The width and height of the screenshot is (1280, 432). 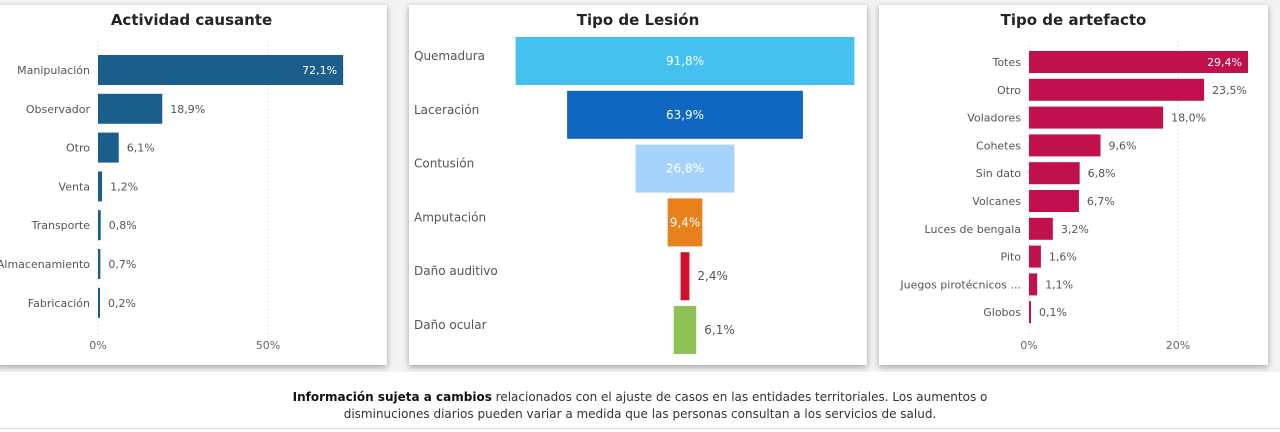 What do you see at coordinates (61, 225) in the screenshot?
I see `category-label: Transporte` at bounding box center [61, 225].